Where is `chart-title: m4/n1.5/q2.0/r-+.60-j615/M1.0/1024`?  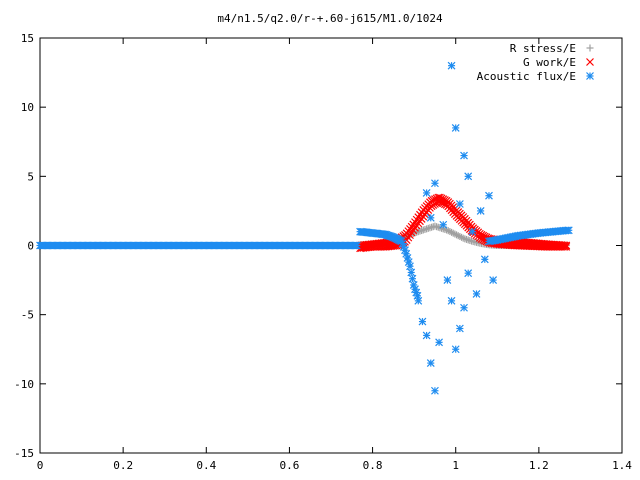
chart-title: m4/n1.5/q2.0/r-+.60-j615/M1.0/1024 is located at coordinates (330, 18).